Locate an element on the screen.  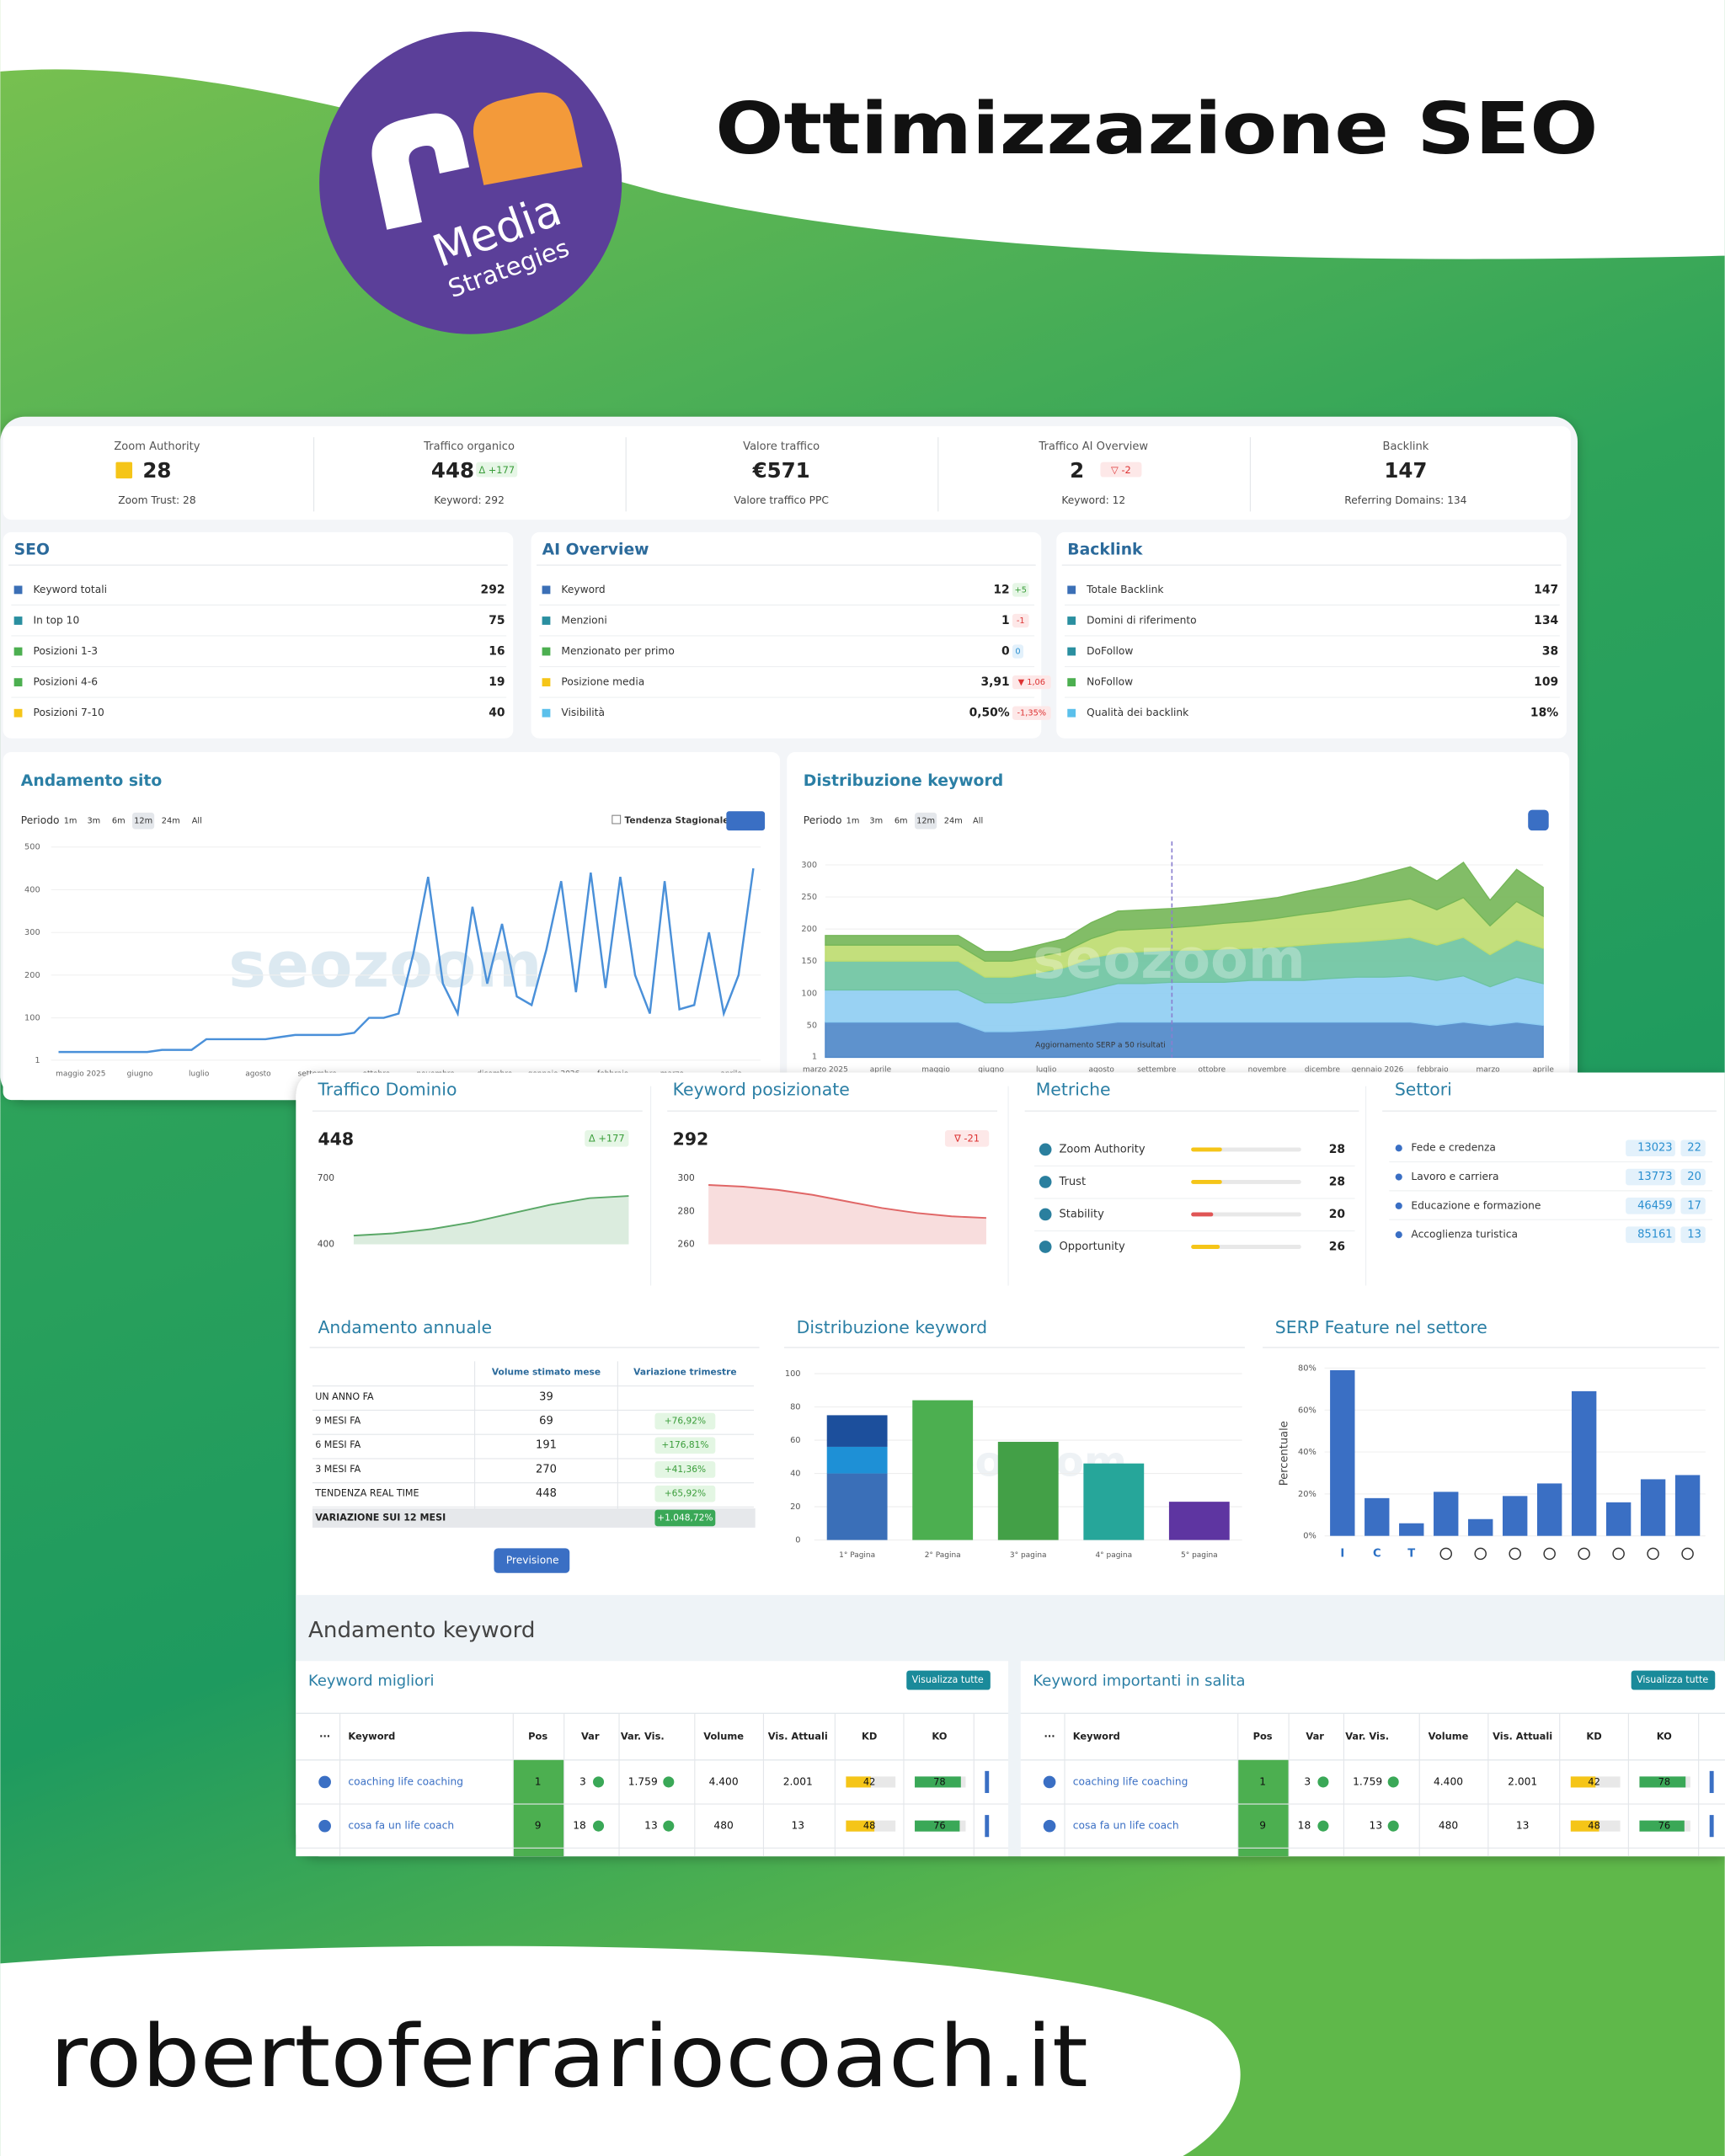
sector-count: 22 is located at coordinates (1694, 1148).